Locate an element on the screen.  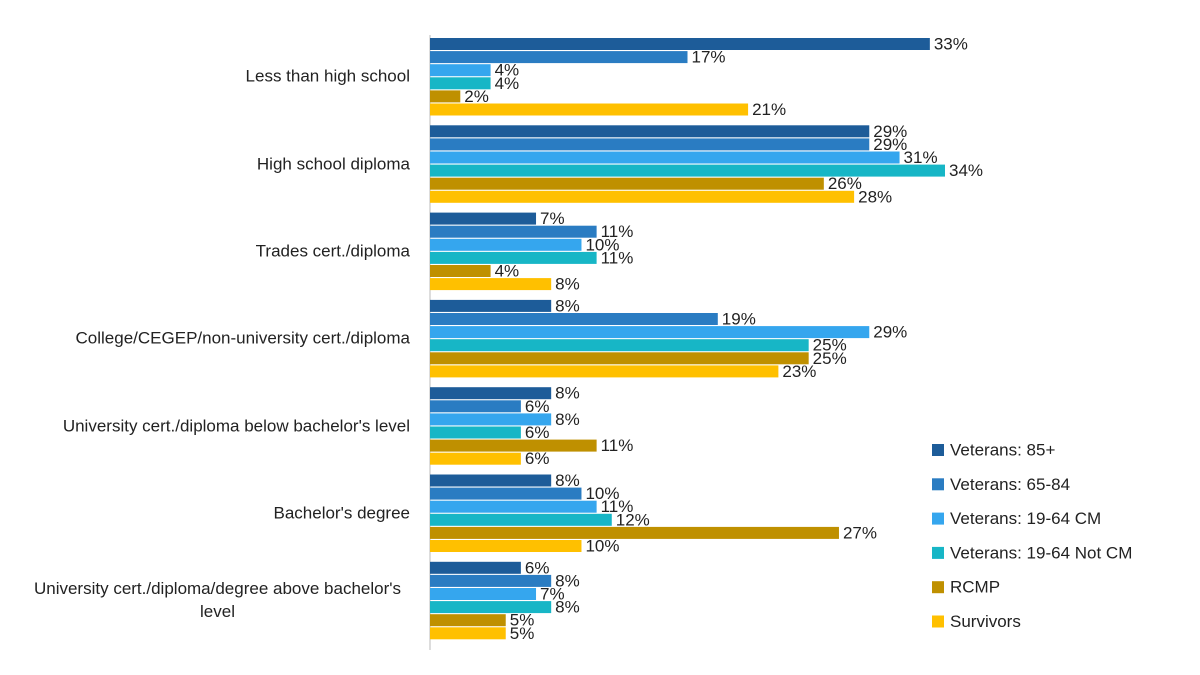
legend-label: Veterans: 19-64 CM is located at coordinates (1025, 518).